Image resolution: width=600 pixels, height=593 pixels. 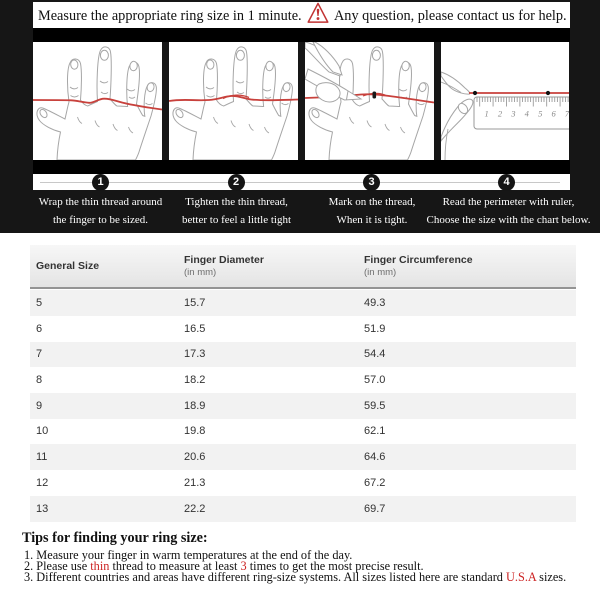 I want to click on svg-text: 5, so click(x=540, y=114).